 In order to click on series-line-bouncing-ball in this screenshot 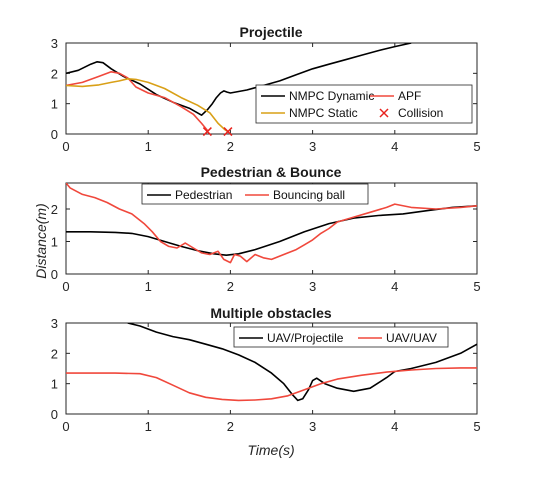, I will do `click(271, 223)`.